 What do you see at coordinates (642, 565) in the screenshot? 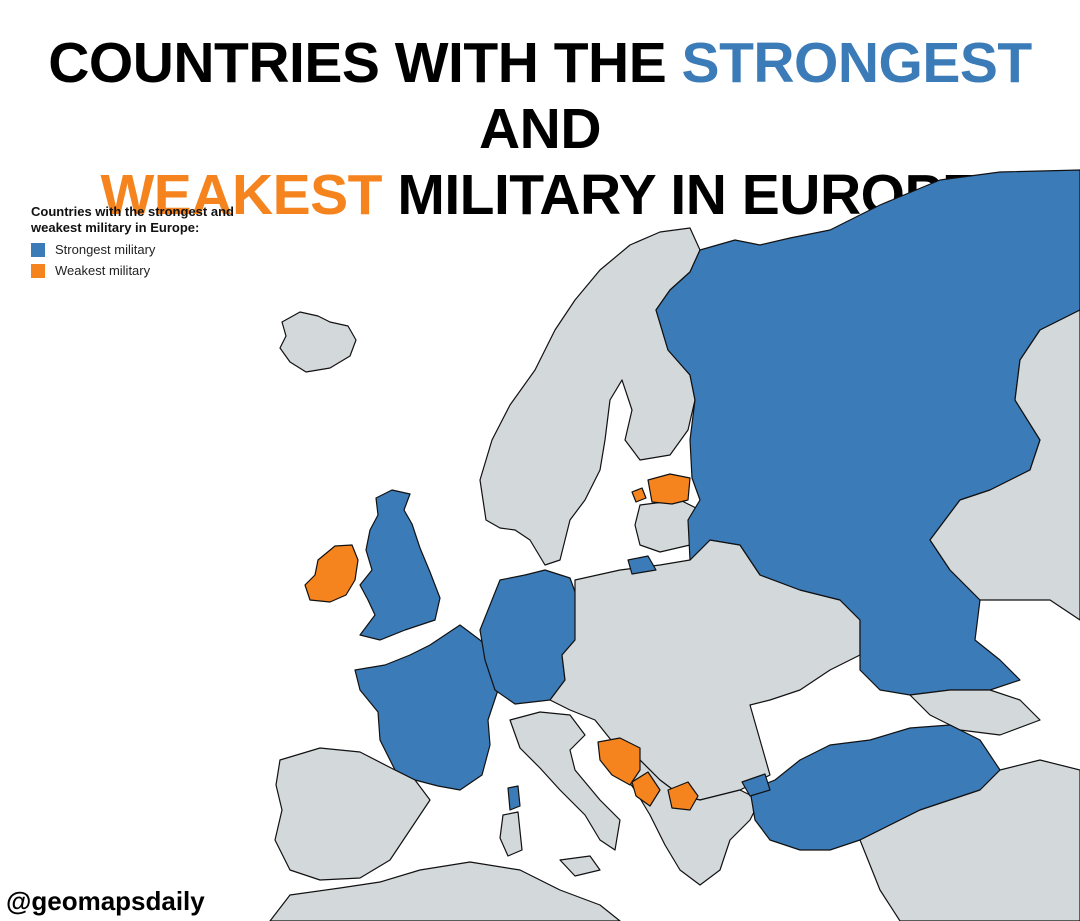
I see `country-russia-kaliningrad` at bounding box center [642, 565].